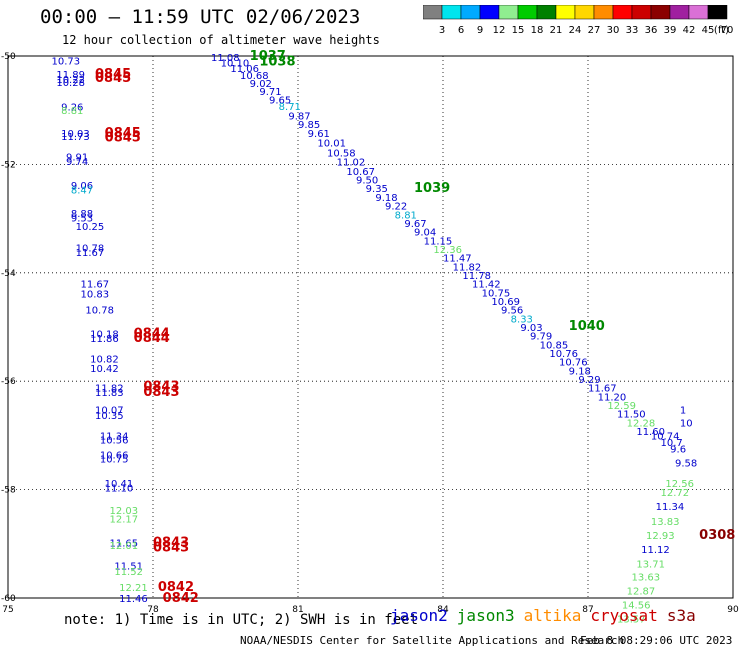 The width and height of the screenshot is (740, 650). What do you see at coordinates (632, 30) in the screenshot?
I see `colorbar-label: 33` at bounding box center [632, 30].